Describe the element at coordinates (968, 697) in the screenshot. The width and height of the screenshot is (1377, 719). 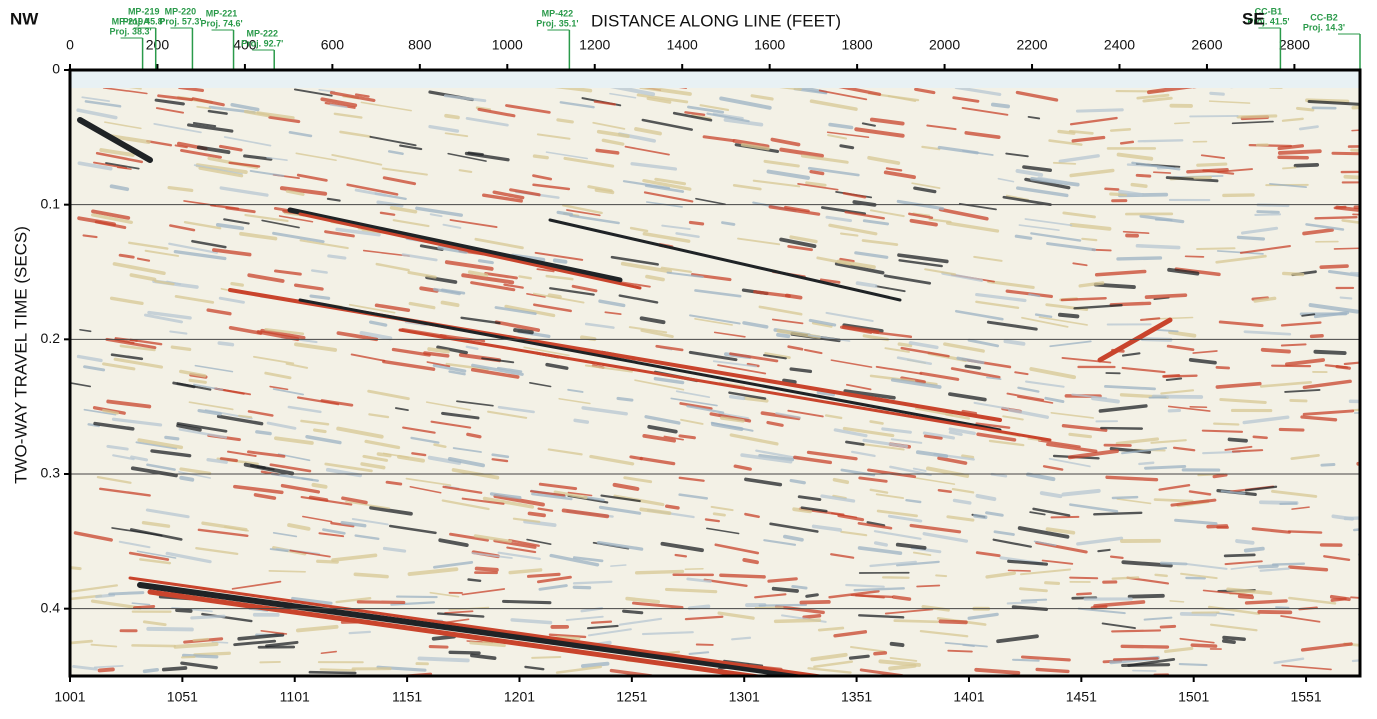
I see `x2-tick-label: 1401` at that location.